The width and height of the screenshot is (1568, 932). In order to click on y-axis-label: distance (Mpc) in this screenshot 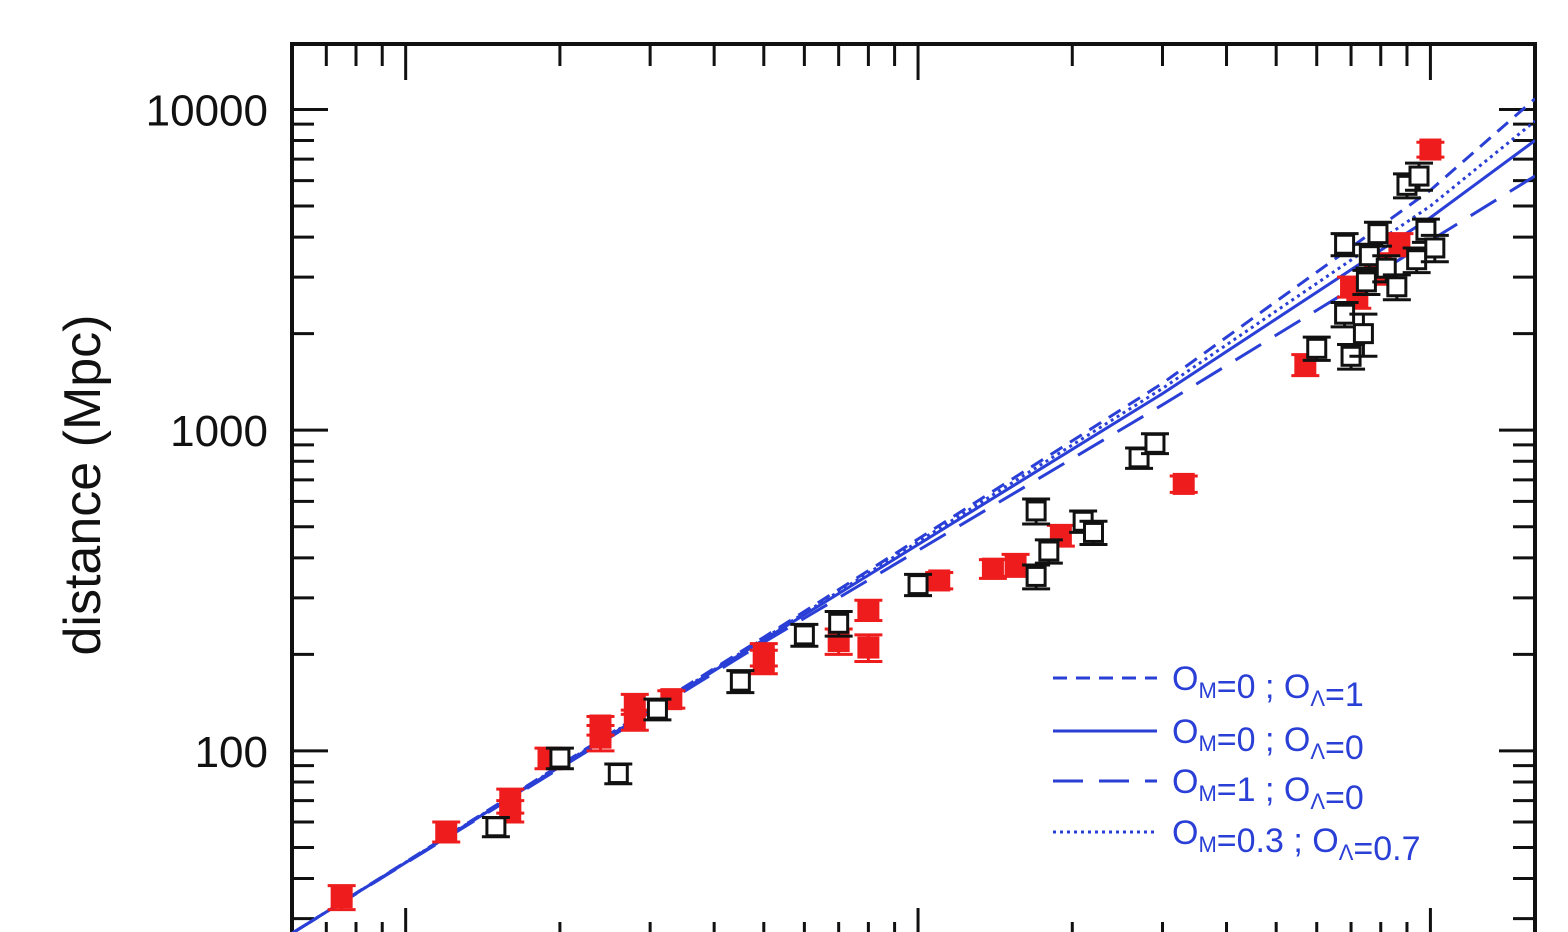, I will do `click(83, 485)`.